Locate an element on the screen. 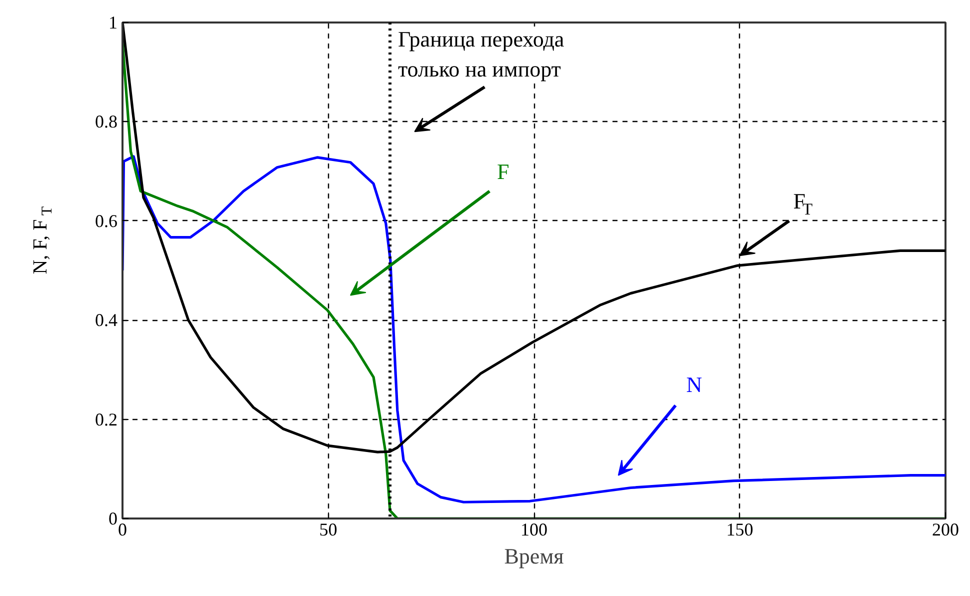 Image resolution: width=970 pixels, height=596 pixels. x-tick-label: 100 is located at coordinates (534, 530).